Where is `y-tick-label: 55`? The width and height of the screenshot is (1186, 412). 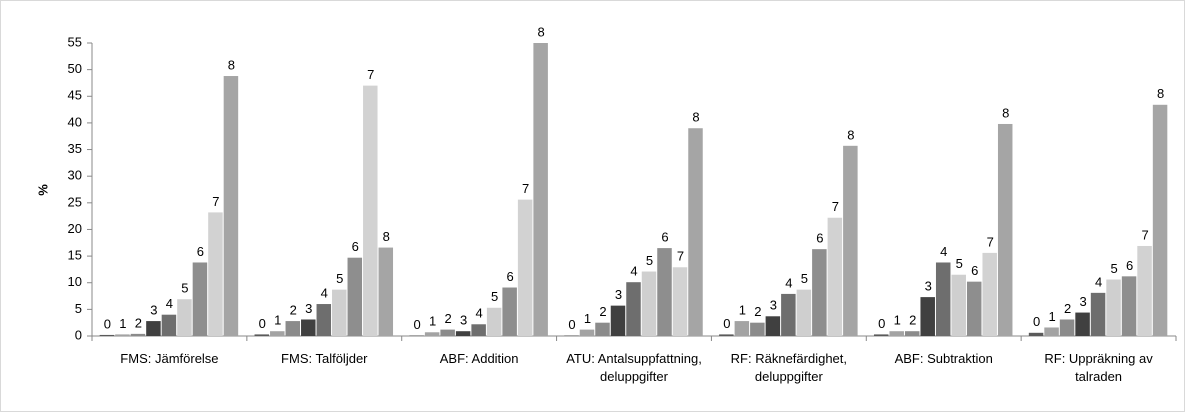
y-tick-label: 55 is located at coordinates (75, 41).